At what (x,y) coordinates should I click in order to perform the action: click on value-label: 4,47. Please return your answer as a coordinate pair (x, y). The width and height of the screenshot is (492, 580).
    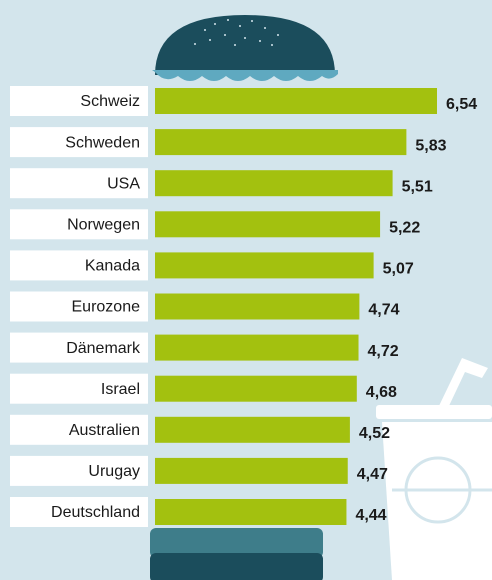
    Looking at the image, I should click on (372, 474).